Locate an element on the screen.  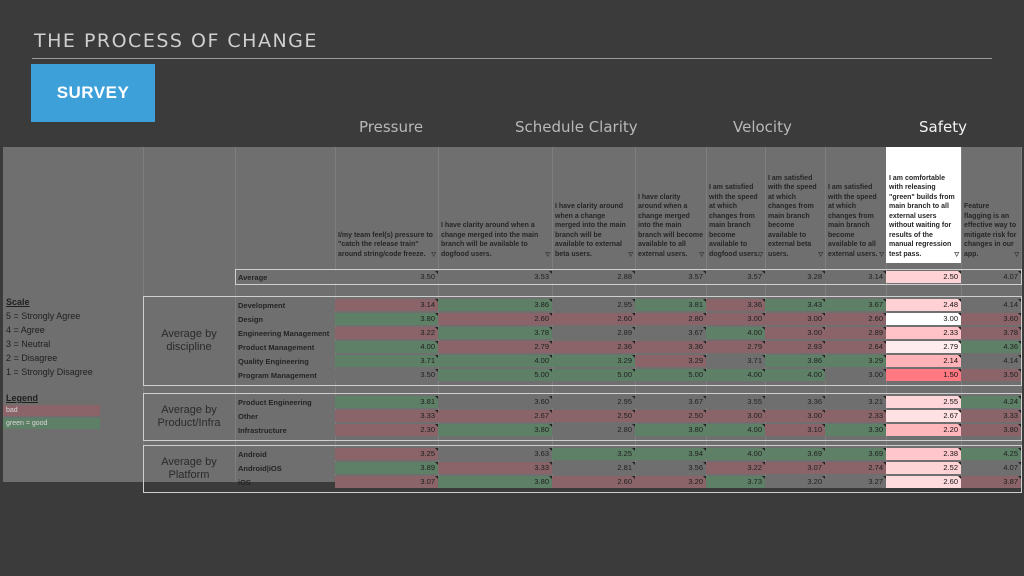
table-cell: 3.10 is located at coordinates (795, 430).